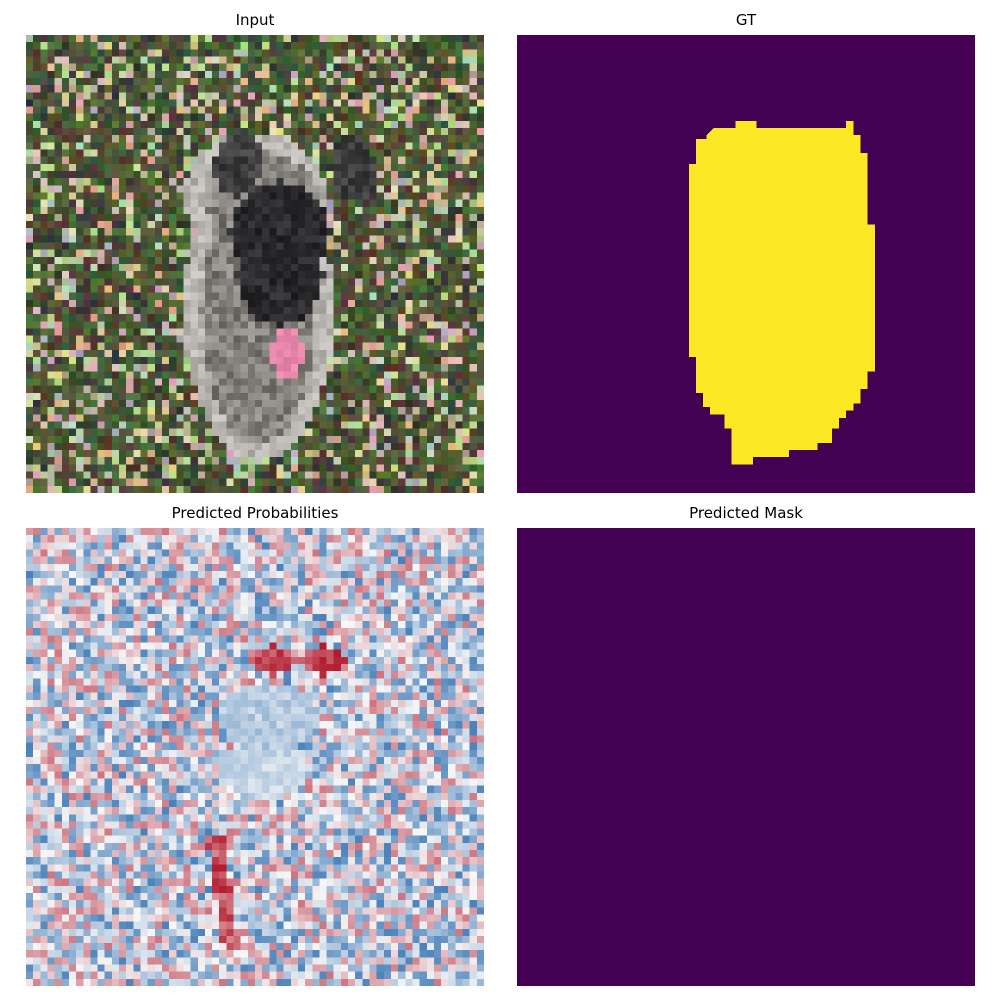  I want to click on probabilities-title: Predicted Probabilities, so click(255, 513).